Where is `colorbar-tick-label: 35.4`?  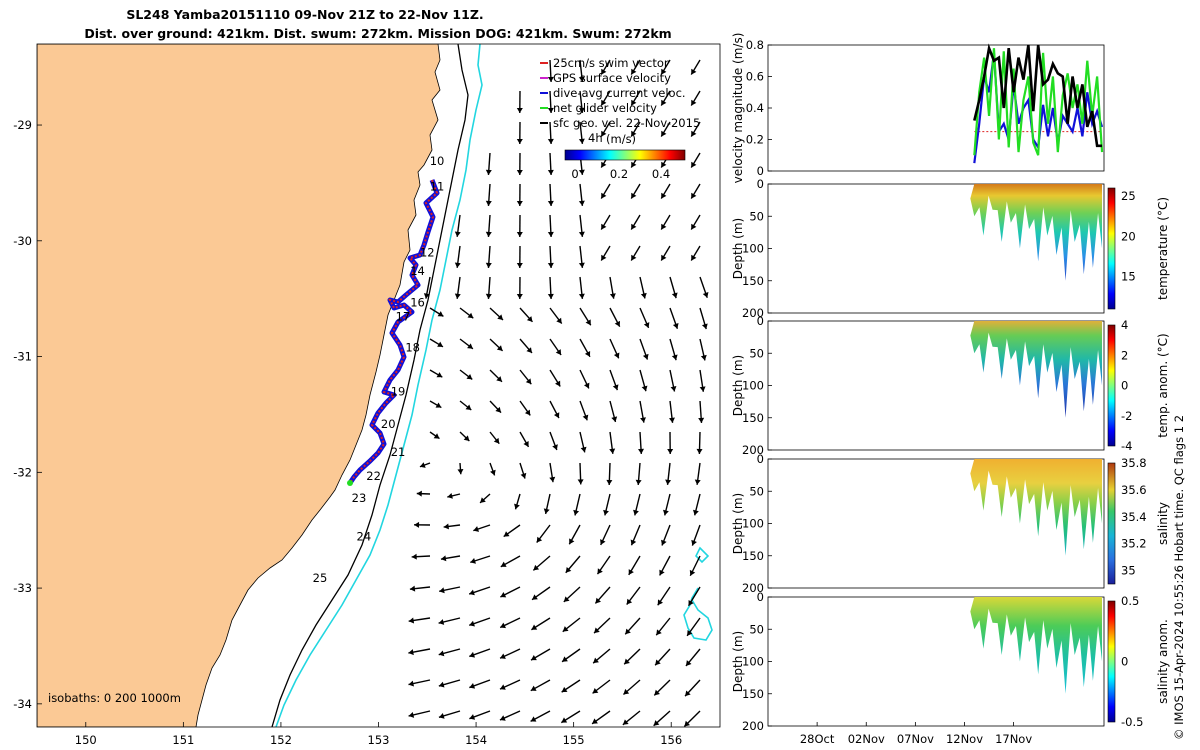
colorbar-tick-label: 35.4 is located at coordinates (1134, 517).